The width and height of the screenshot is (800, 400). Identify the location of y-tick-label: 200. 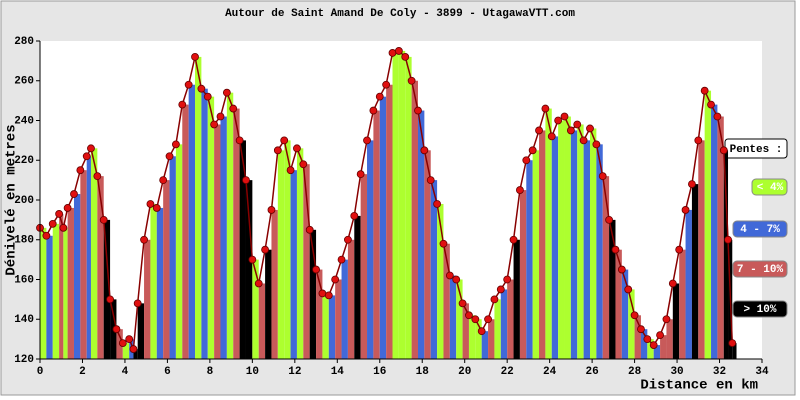
(24, 201).